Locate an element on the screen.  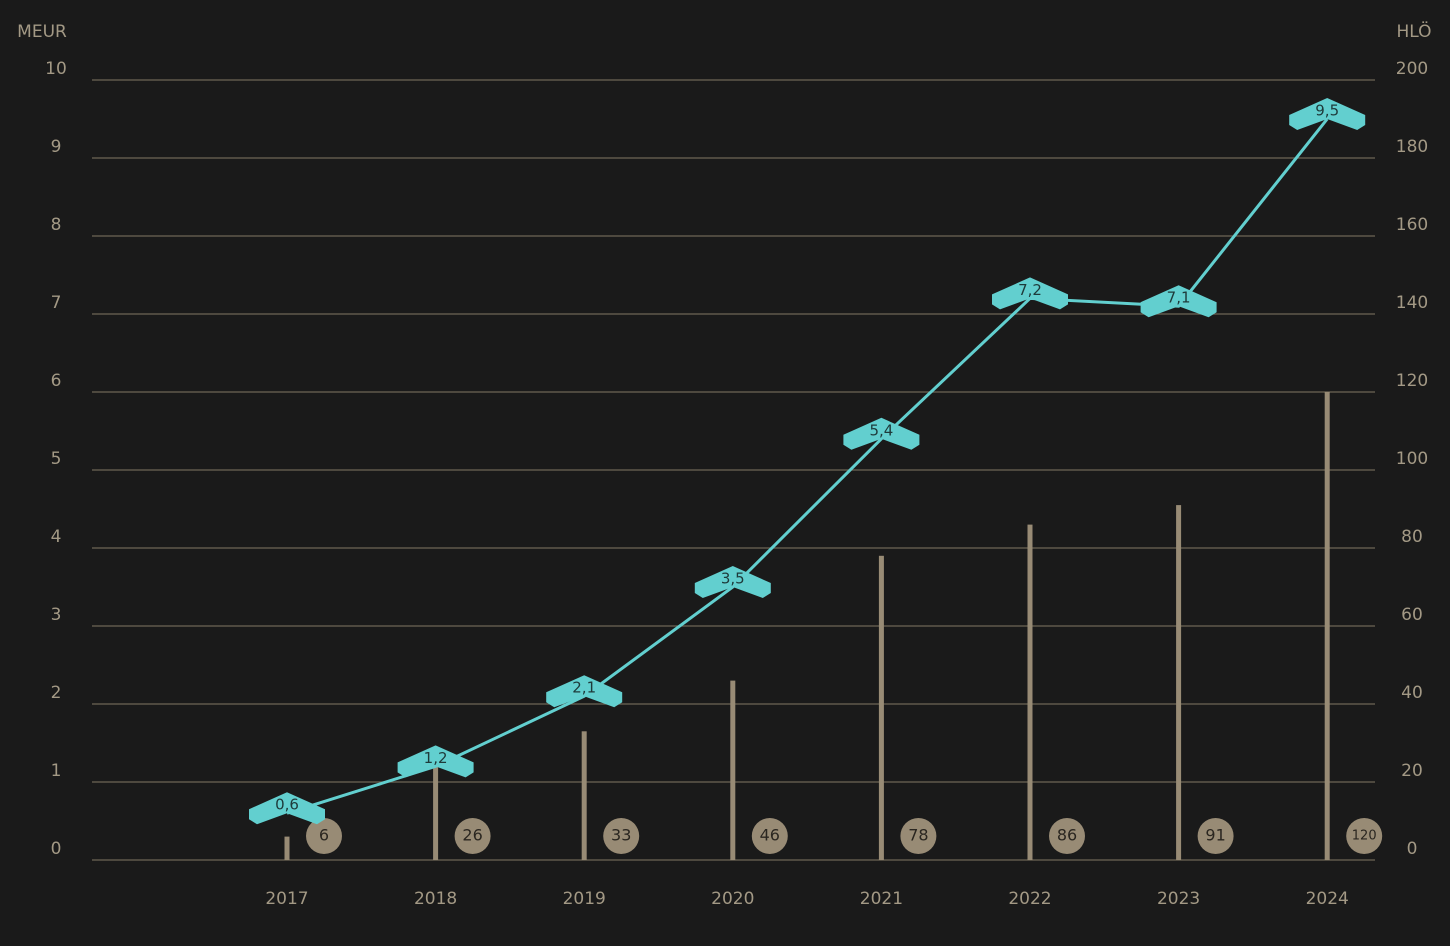
x-tick-label: 2024 is located at coordinates (1327, 899).